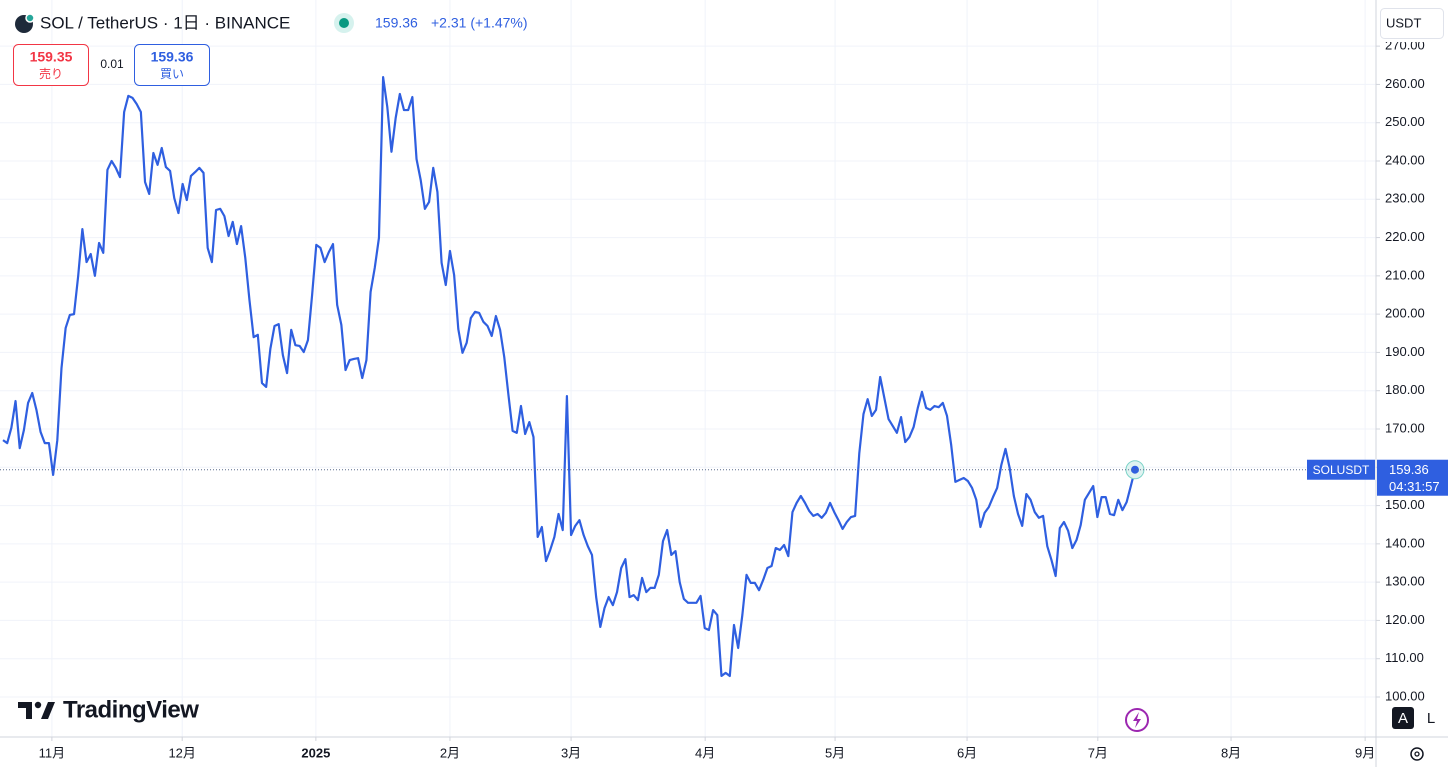 The image size is (1448, 767). What do you see at coordinates (181, 752) in the screenshot?
I see `x-tick-label: 12月` at bounding box center [181, 752].